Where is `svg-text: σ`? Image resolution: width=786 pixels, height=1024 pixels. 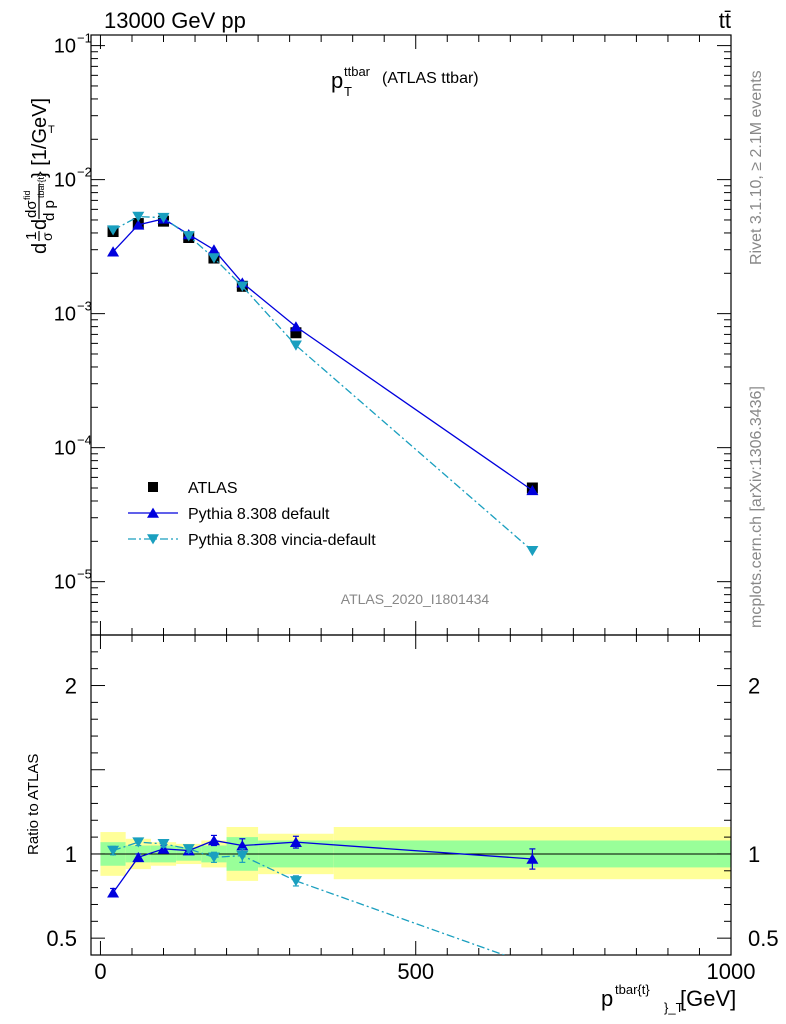
svg-text: σ is located at coordinates (47, 236).